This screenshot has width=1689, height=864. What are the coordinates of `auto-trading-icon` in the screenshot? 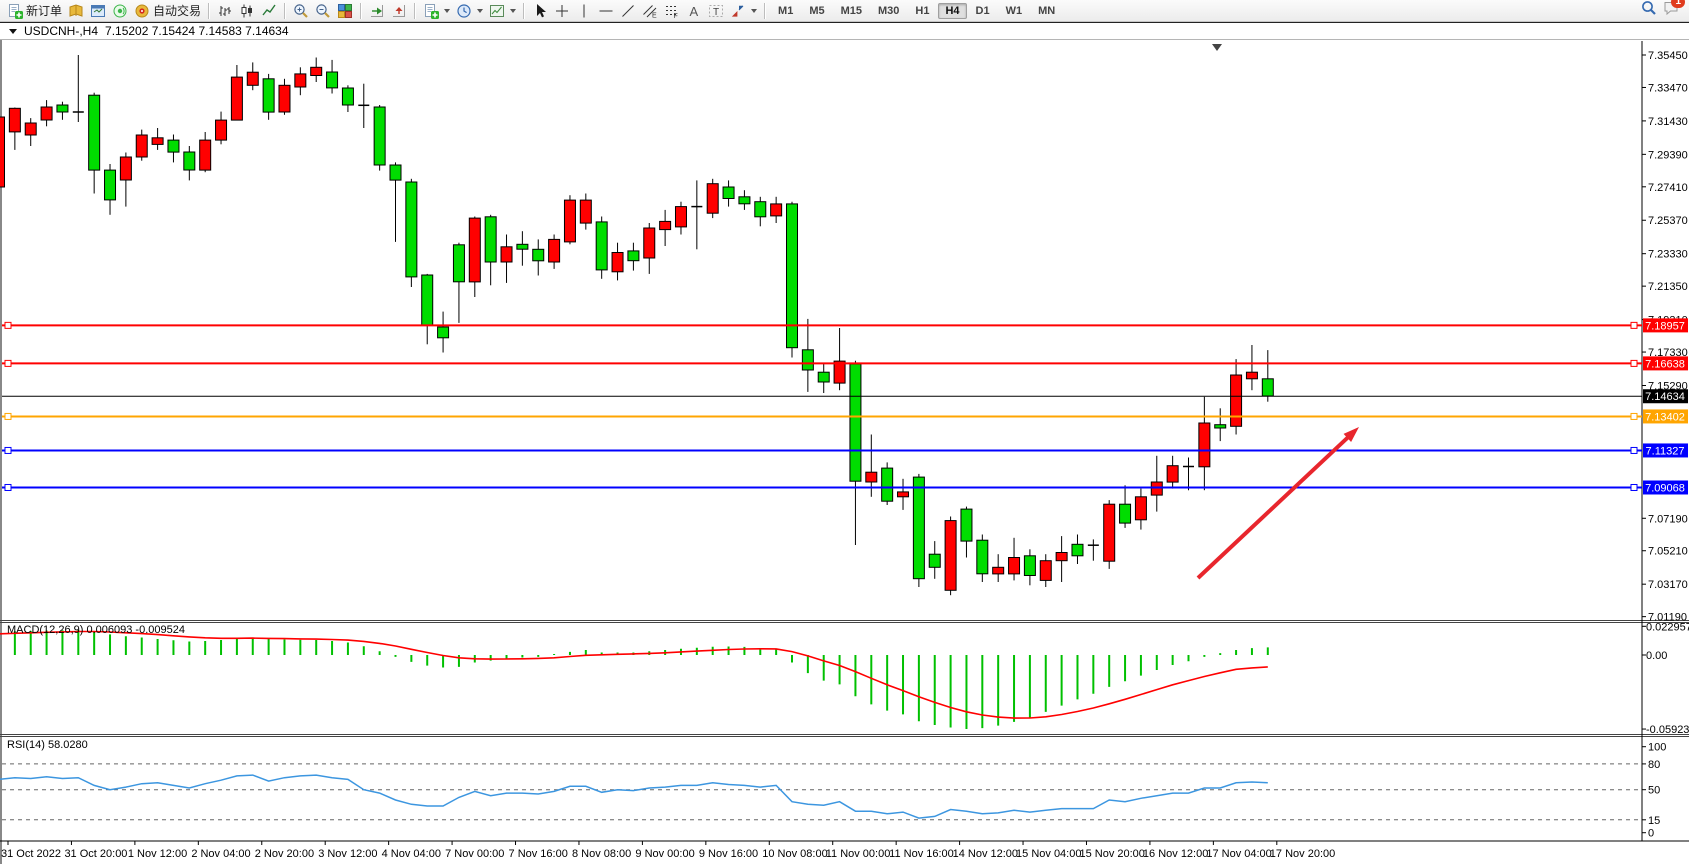 It's located at (142, 11).